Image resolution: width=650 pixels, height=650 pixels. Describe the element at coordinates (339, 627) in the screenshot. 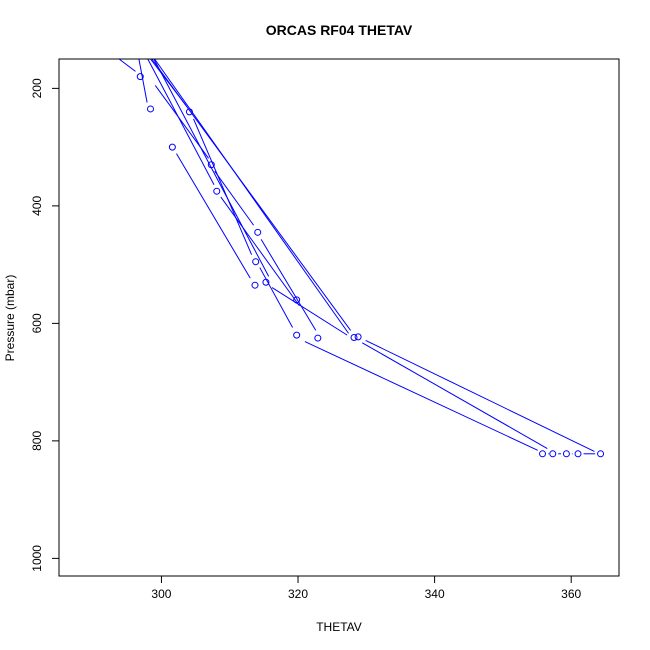

I see `x-axis-label: THETAV` at that location.